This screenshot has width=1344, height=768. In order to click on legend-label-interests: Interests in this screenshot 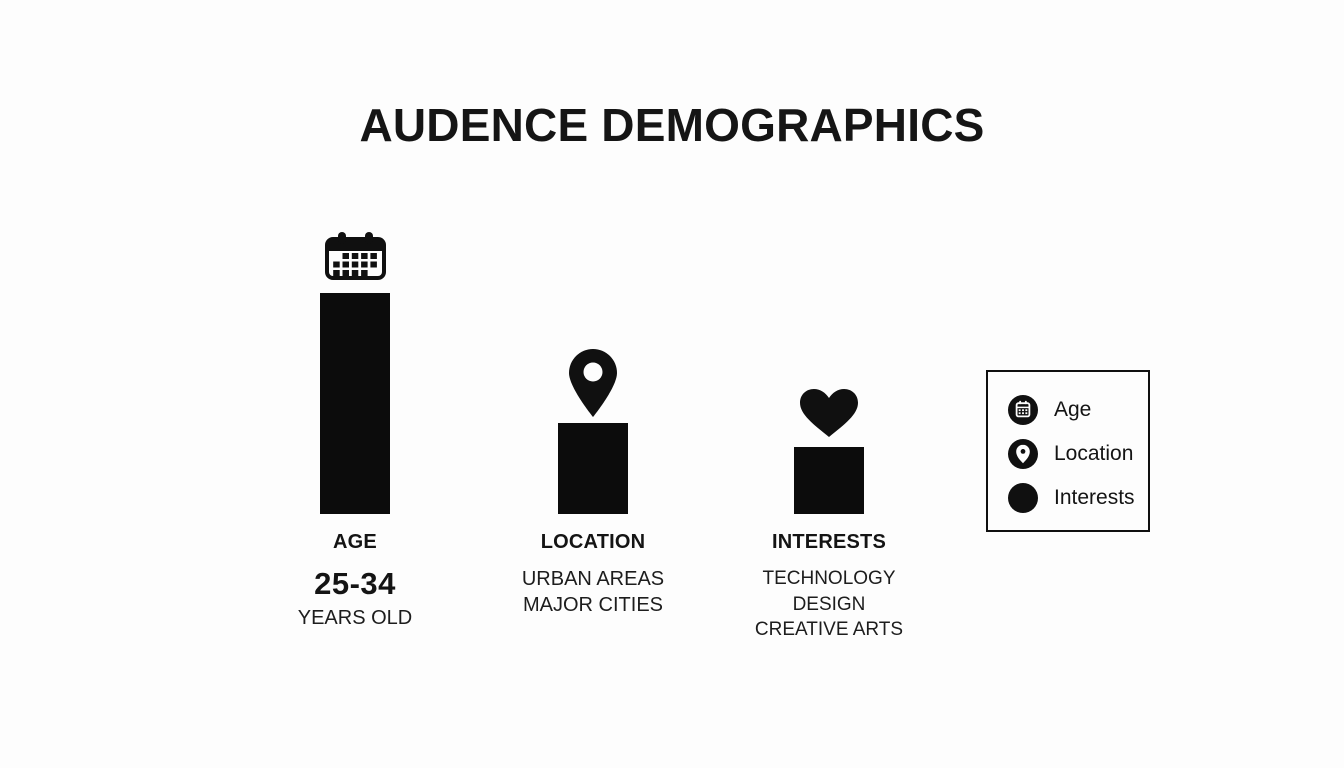, I will do `click(1094, 497)`.